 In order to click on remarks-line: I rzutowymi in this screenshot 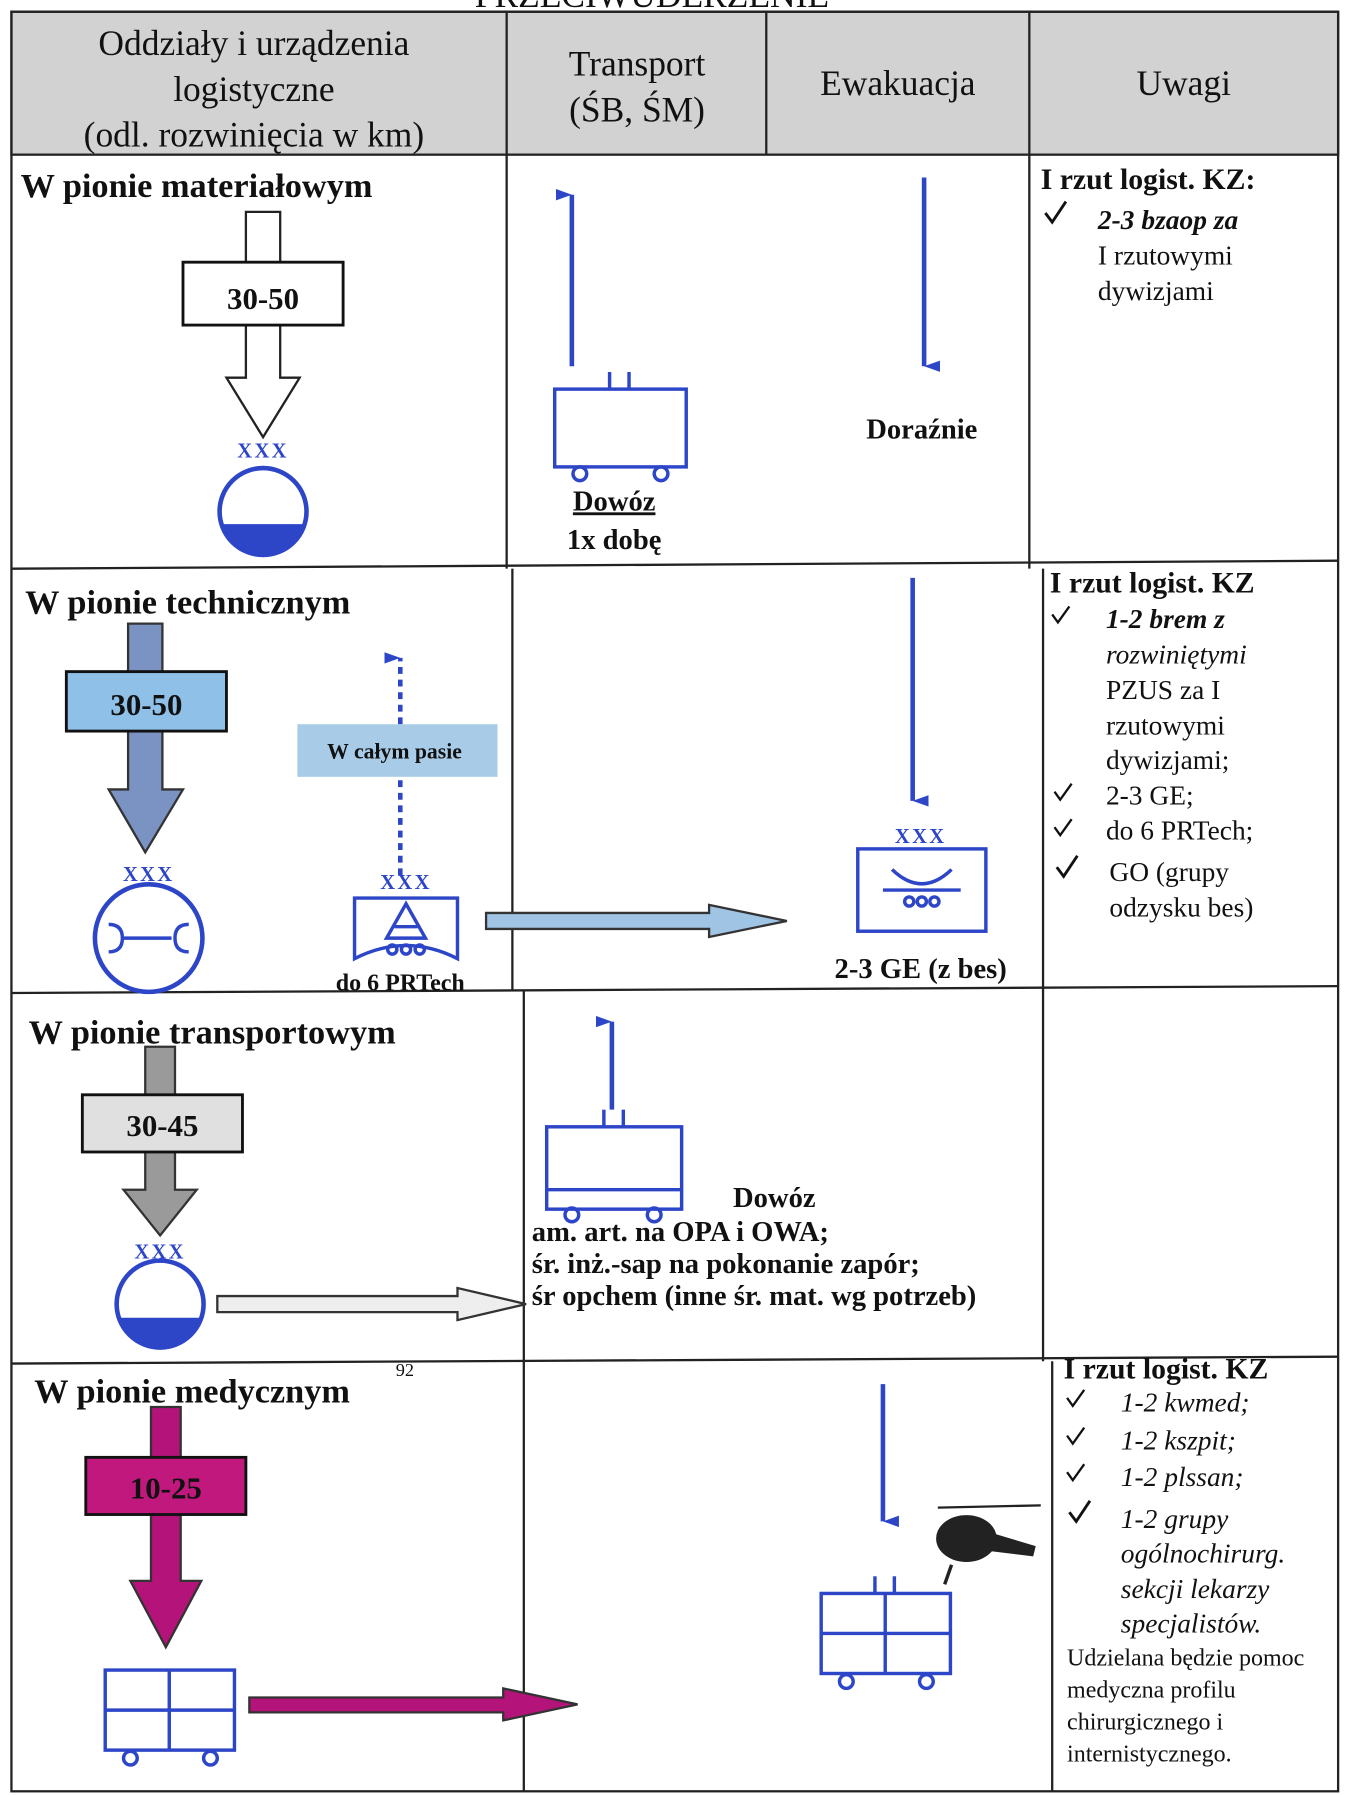, I will do `click(1165, 255)`.